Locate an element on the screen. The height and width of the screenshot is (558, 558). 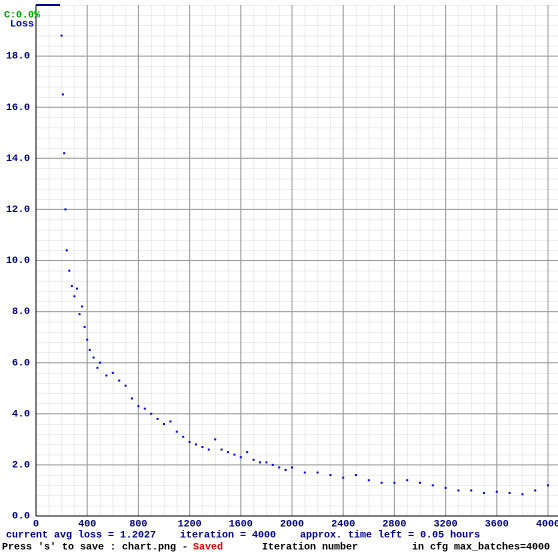
save-state: Saved is located at coordinates (208, 548).